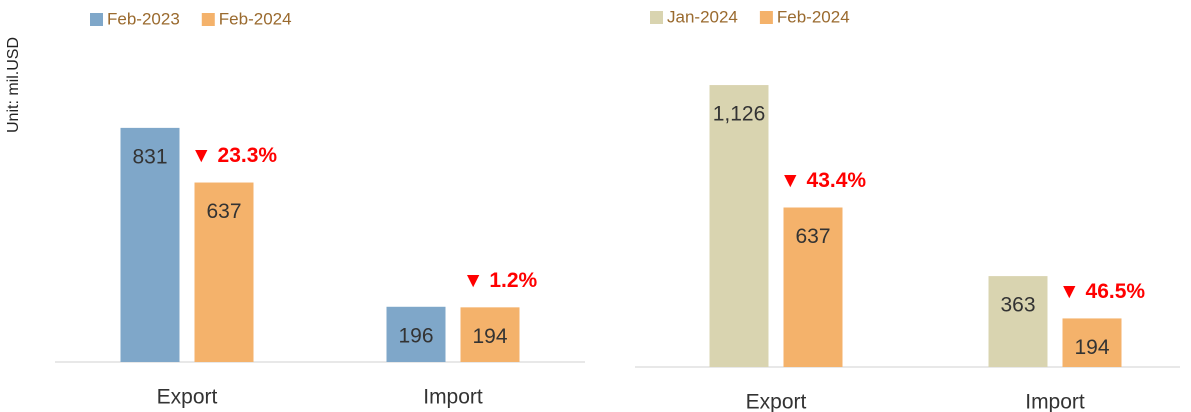 The image size is (1191, 412). I want to click on annotation: ▼ 43.4%, so click(823, 180).